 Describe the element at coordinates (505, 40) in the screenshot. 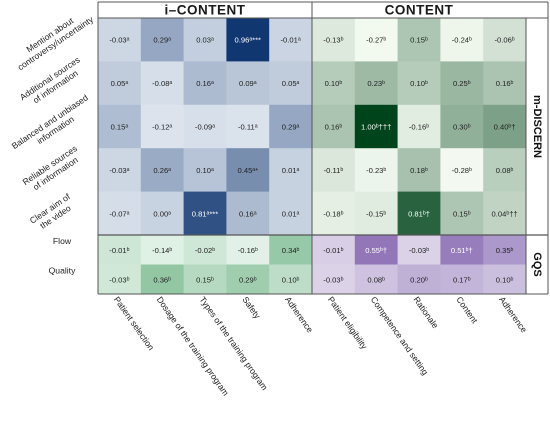

I see `cell-value-label: -0.06ᵇ` at that location.